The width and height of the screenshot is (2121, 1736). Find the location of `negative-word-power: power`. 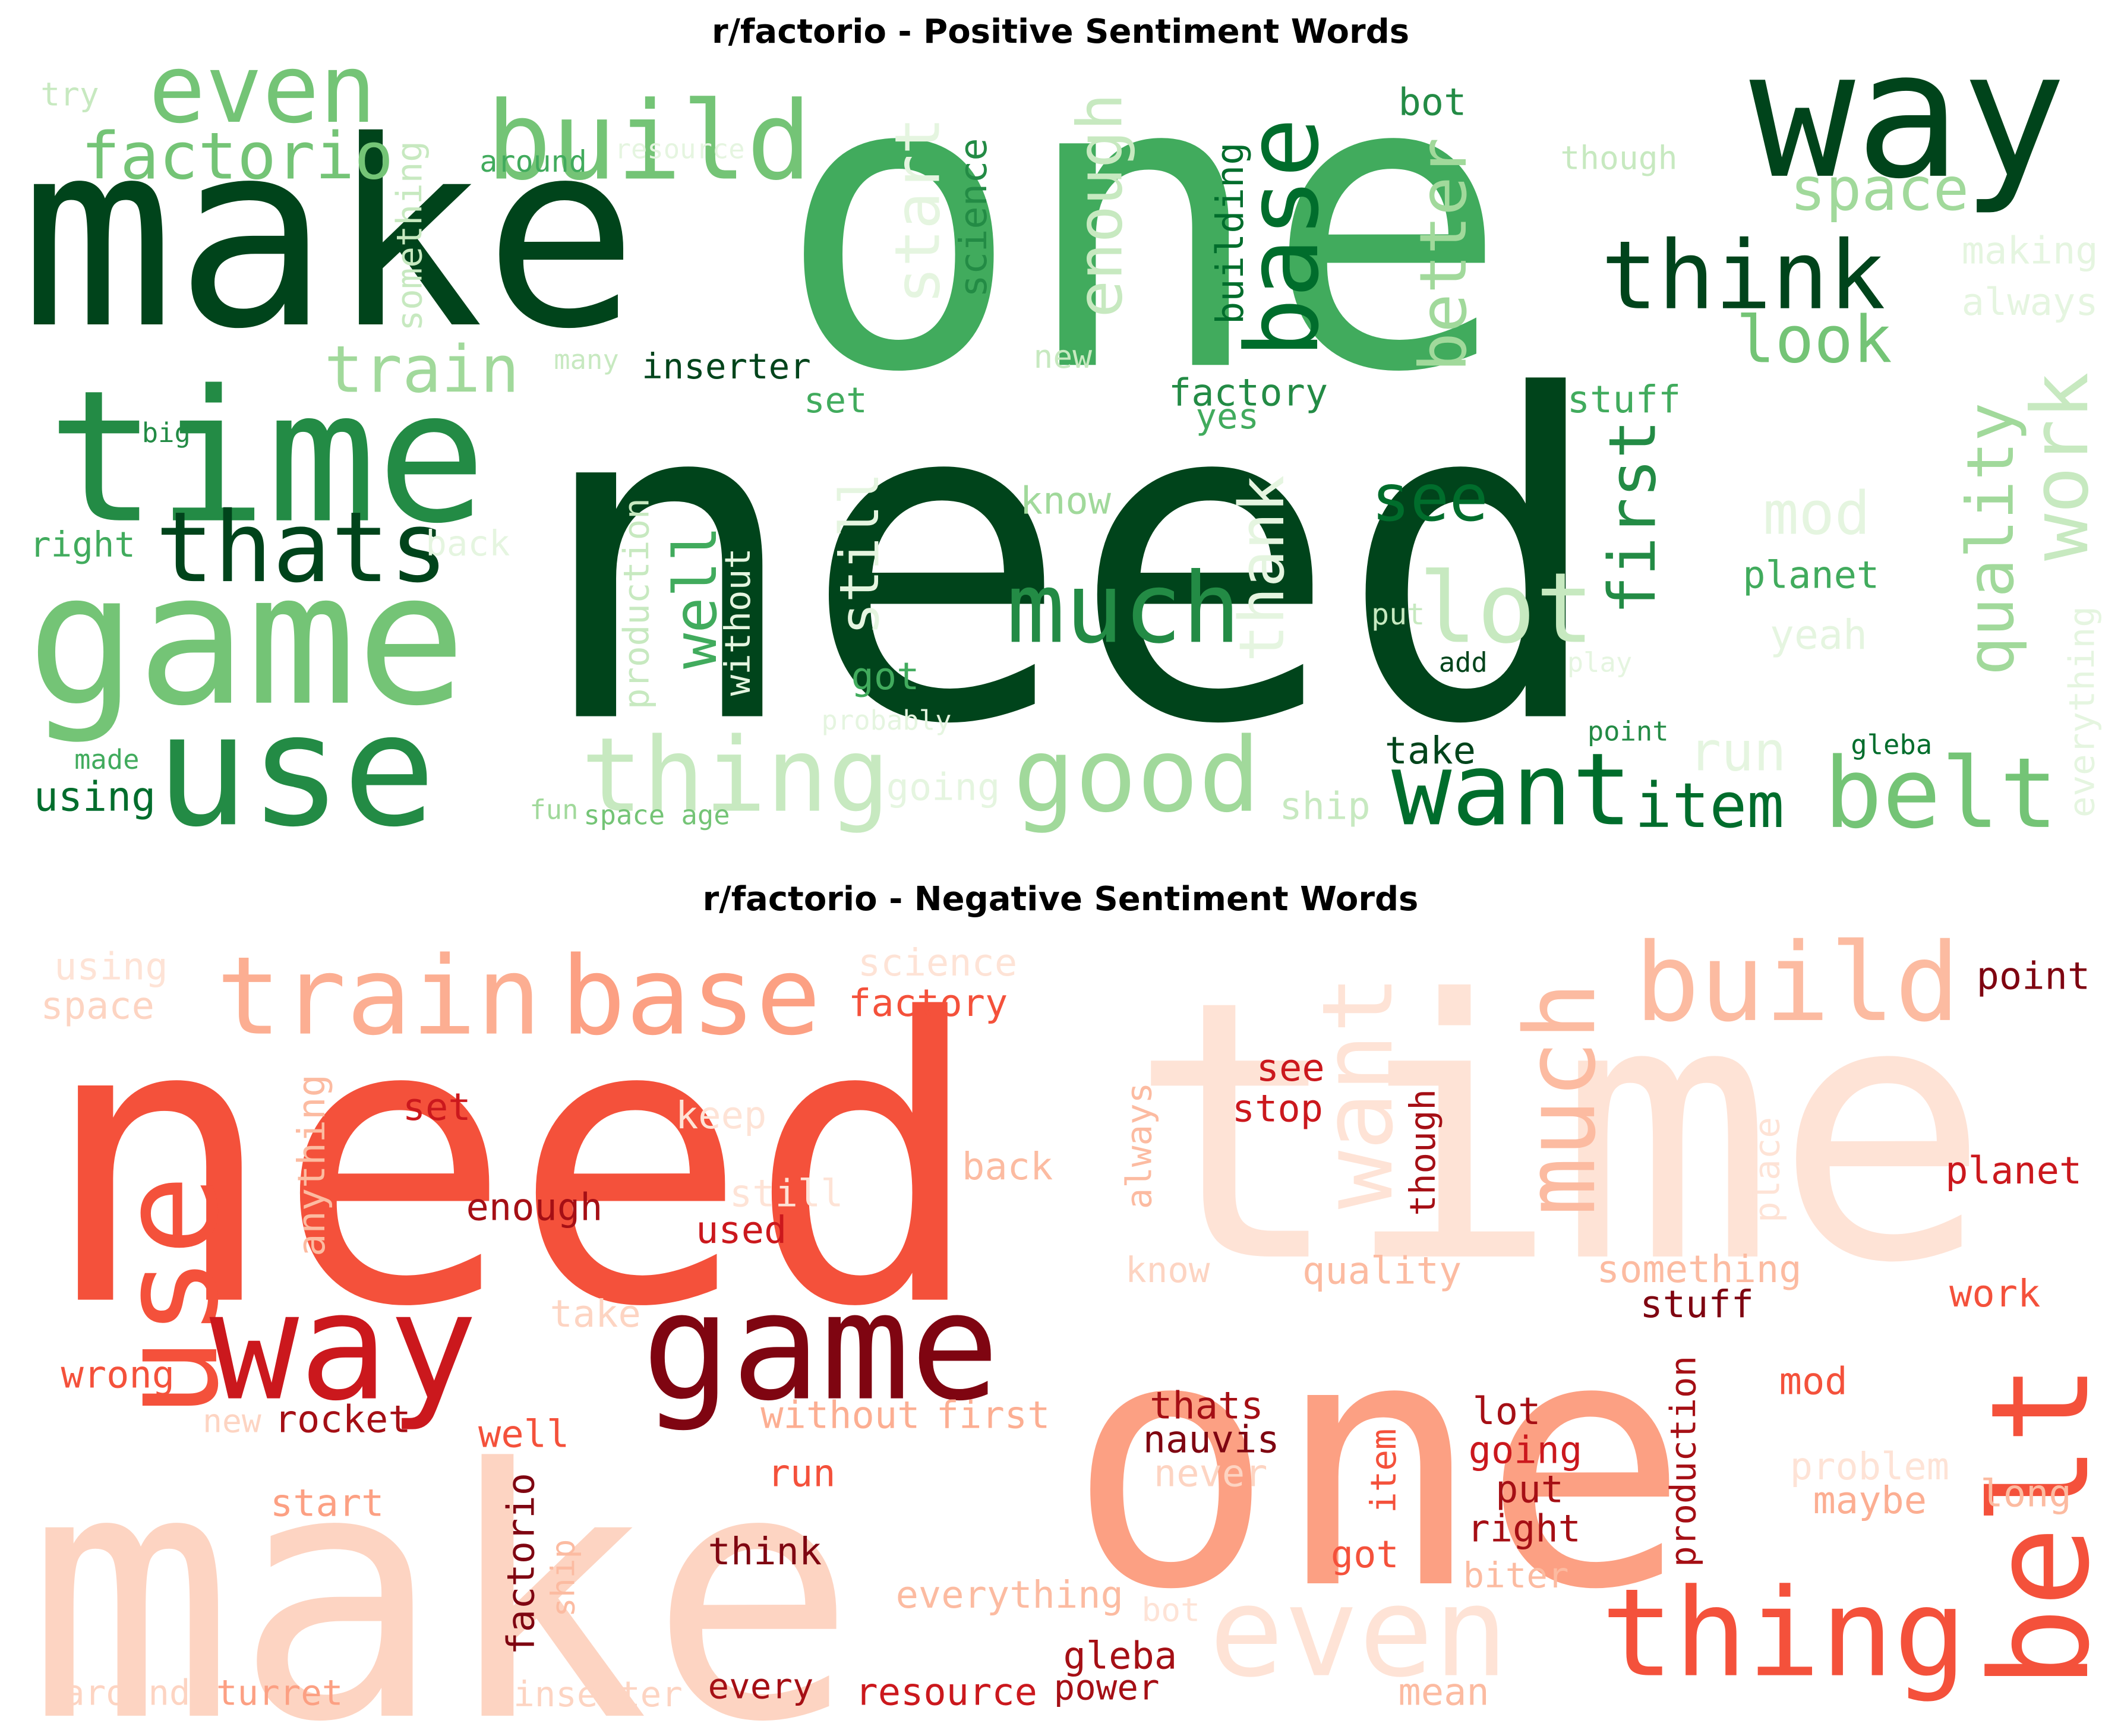

negative-word-power: power is located at coordinates (1107, 1687).